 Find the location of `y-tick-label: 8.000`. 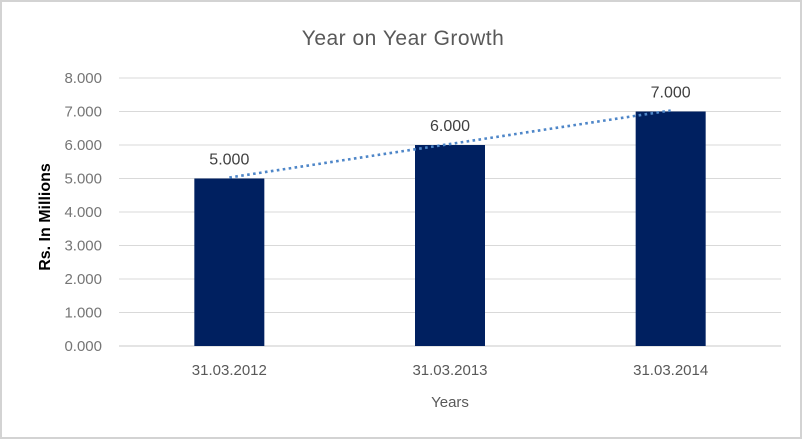

y-tick-label: 8.000 is located at coordinates (83, 78).